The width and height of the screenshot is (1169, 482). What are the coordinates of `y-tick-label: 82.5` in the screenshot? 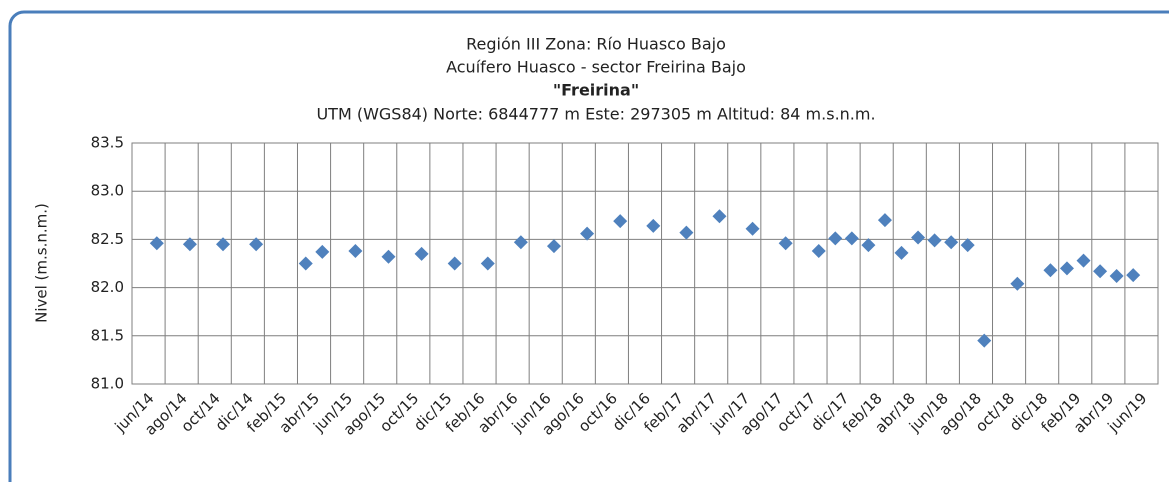 It's located at (107, 239).